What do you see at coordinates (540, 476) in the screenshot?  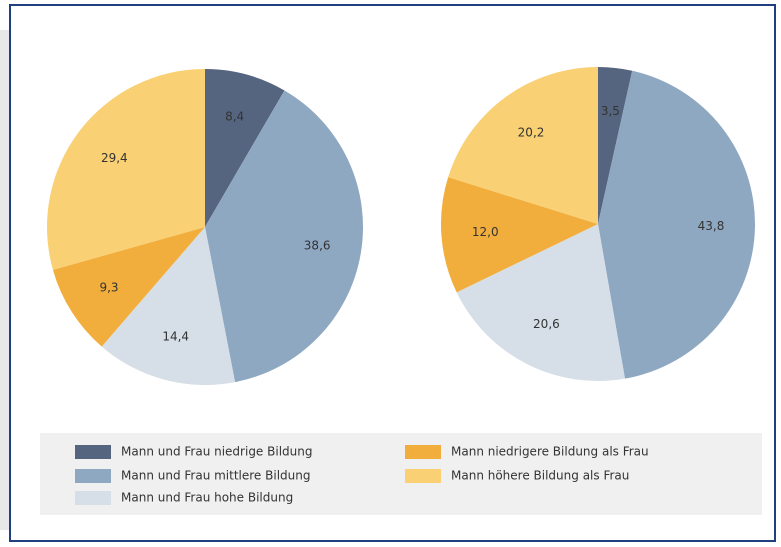 I see `legend-label: Mann höhere Bildung als Frau` at bounding box center [540, 476].